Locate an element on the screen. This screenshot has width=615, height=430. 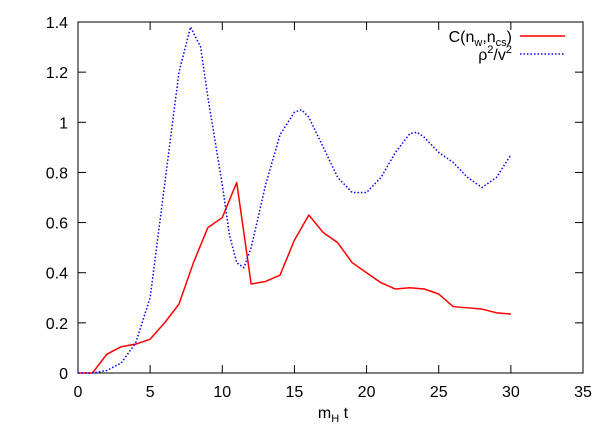
x-tick-label: 25 is located at coordinates (439, 392).